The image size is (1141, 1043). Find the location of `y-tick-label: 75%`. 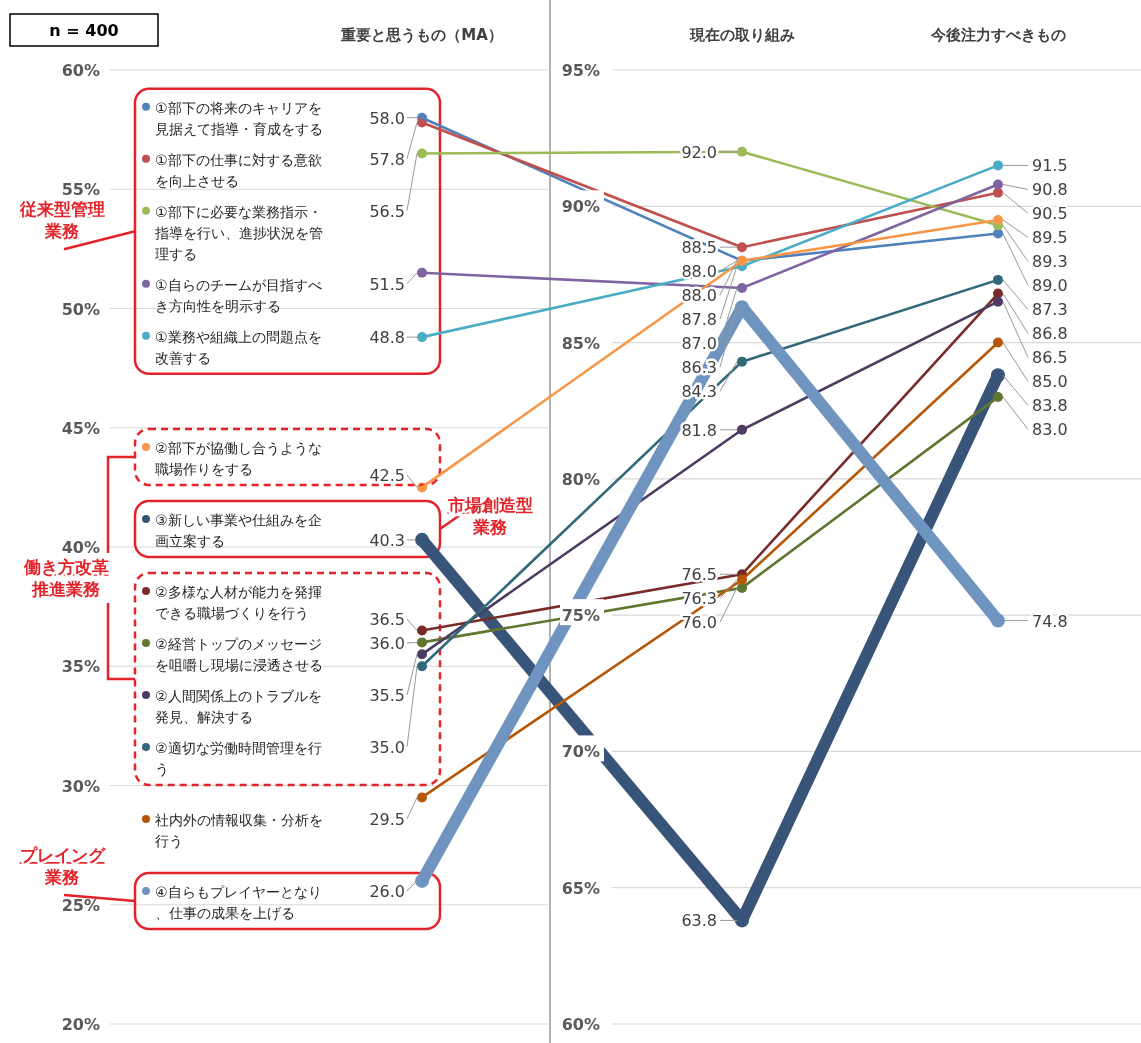

y-tick-label: 75% is located at coordinates (580, 616).